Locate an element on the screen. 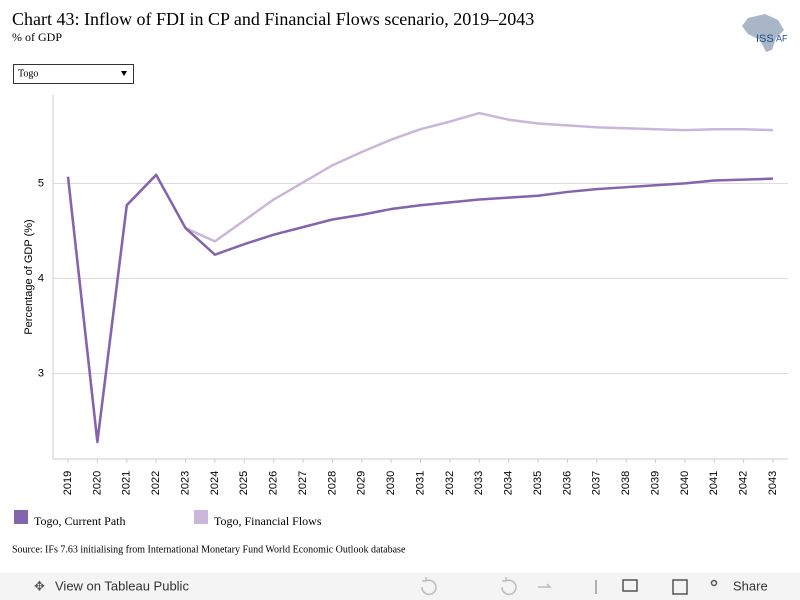  view-link: View on Tableau Public is located at coordinates (122, 585).